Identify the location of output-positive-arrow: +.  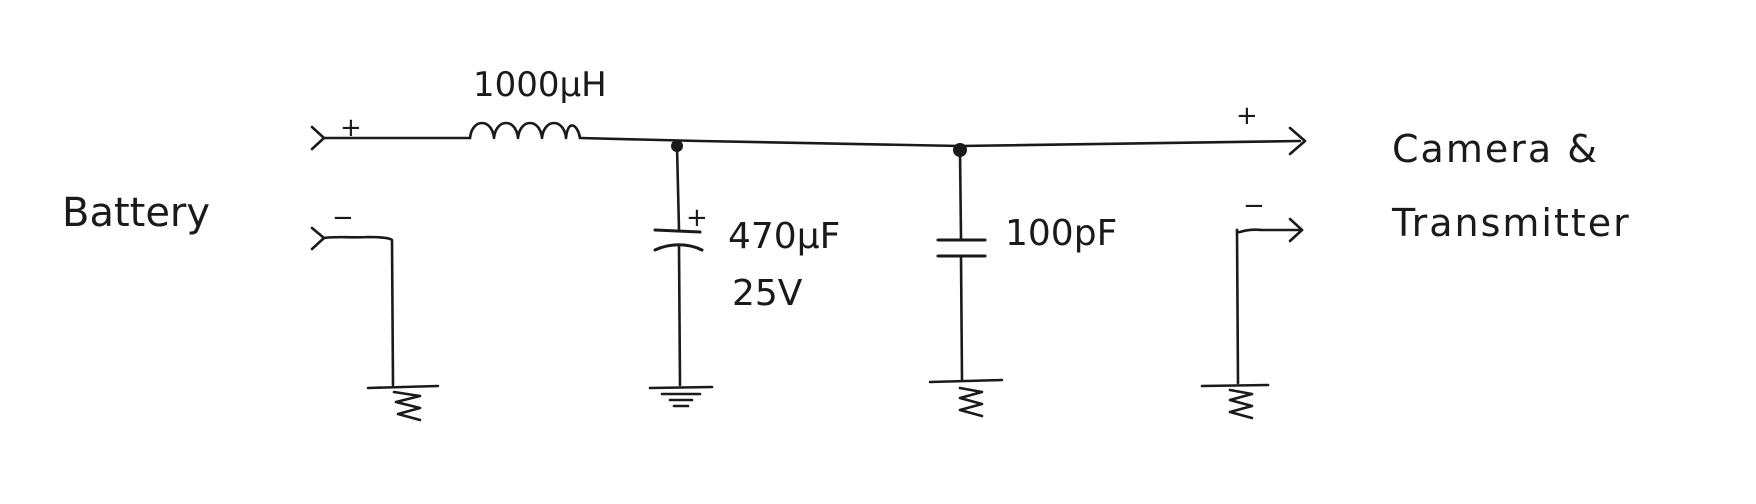
(1271, 128).